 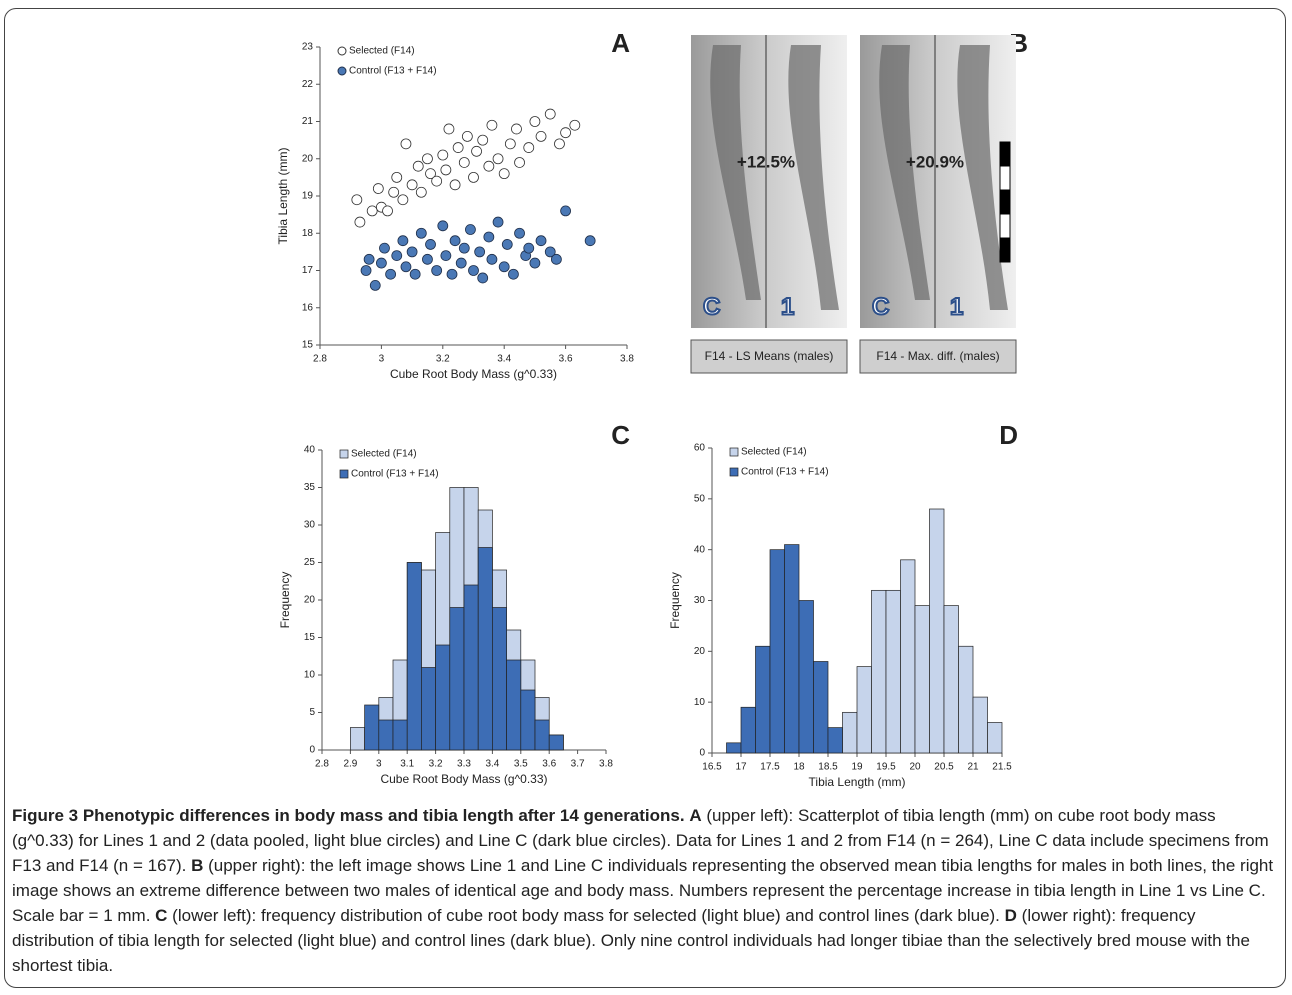 I want to click on y-tick-label: 23, so click(x=308, y=47).